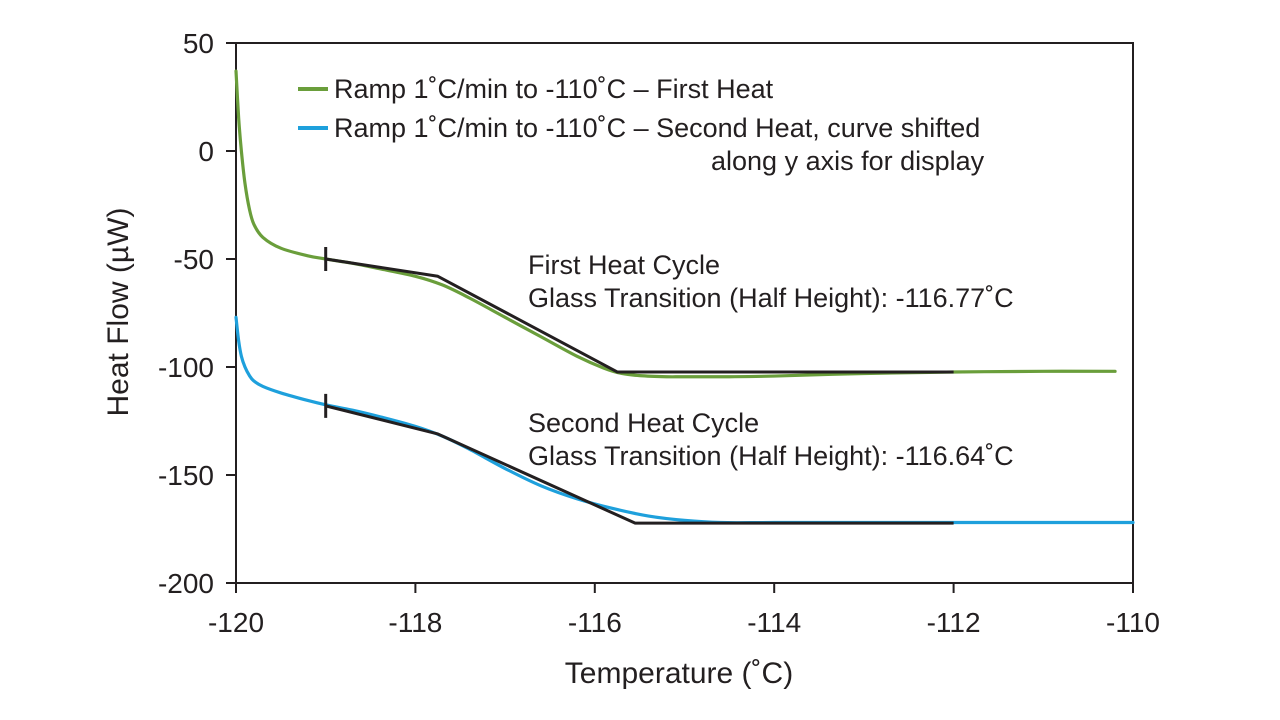  I want to click on x-axis-title: Temperature (˚C), so click(679, 673).